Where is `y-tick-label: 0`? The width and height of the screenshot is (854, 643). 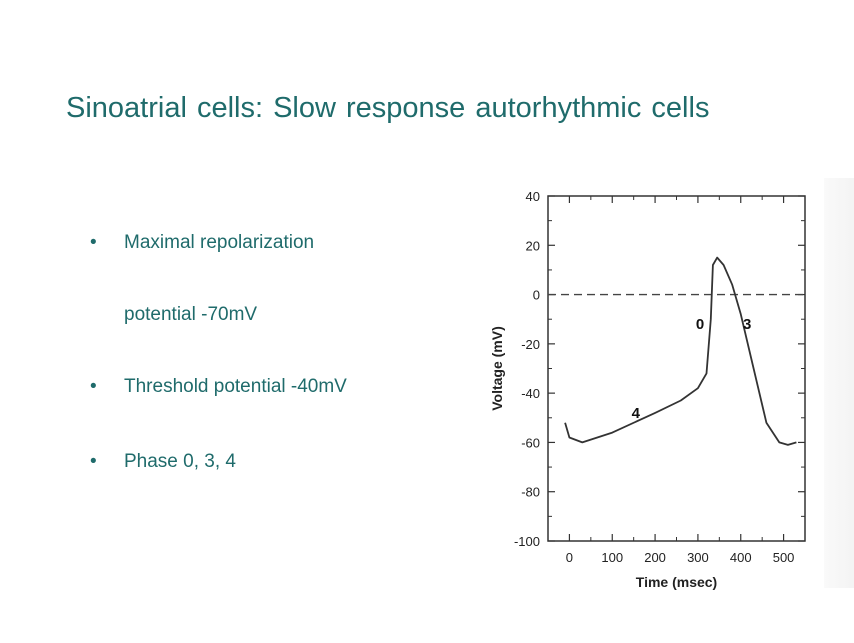
y-tick-label: 0 is located at coordinates (536, 295).